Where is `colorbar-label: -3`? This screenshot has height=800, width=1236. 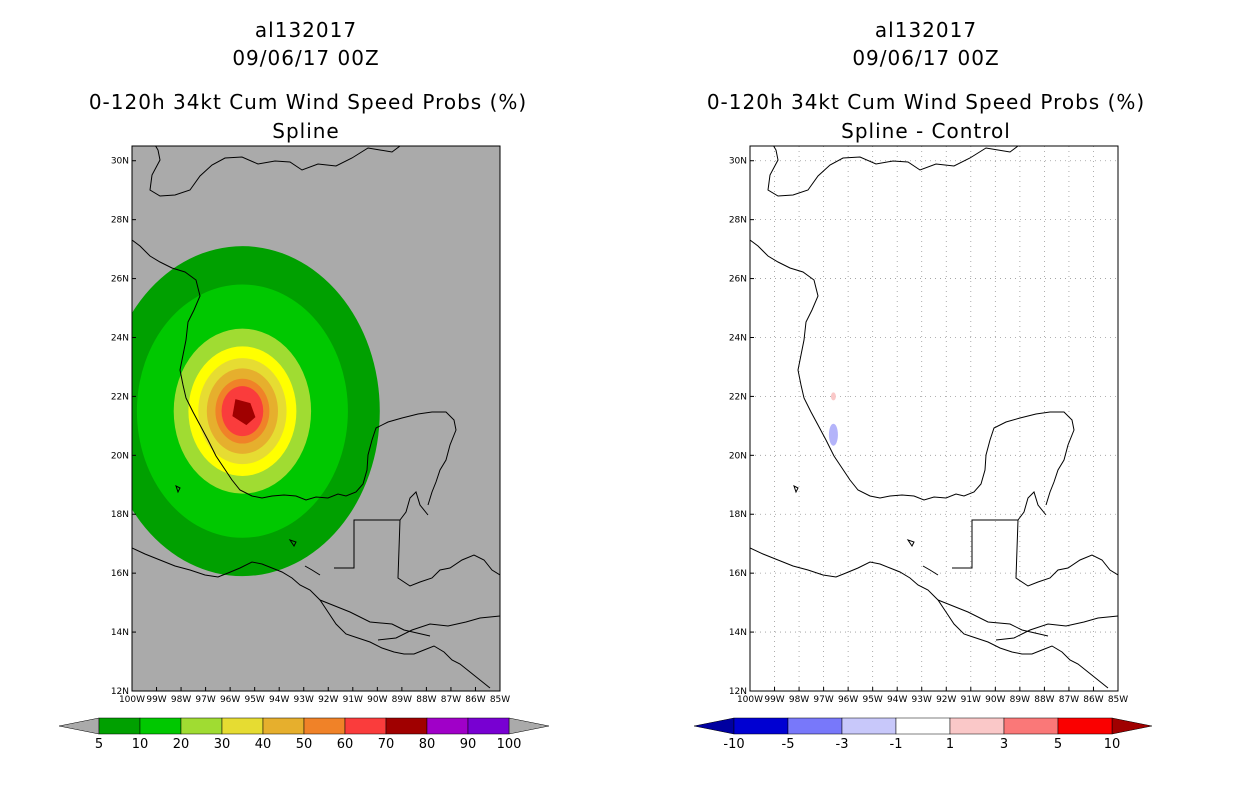 colorbar-label: -3 is located at coordinates (842, 744).